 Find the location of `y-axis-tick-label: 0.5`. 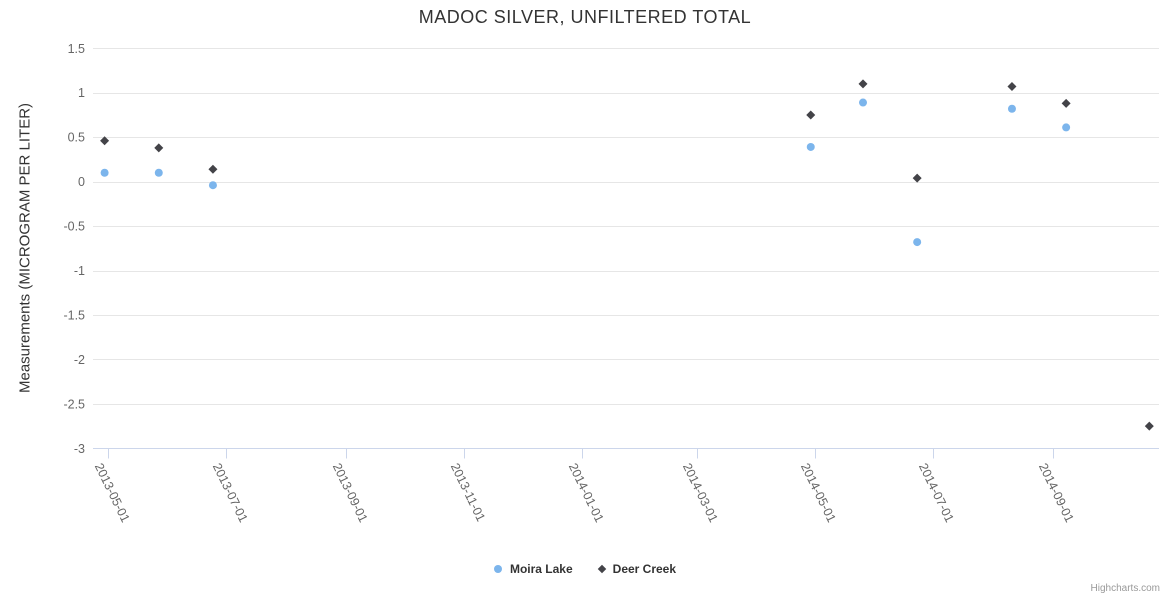

y-axis-tick-label: 0.5 is located at coordinates (76, 138).